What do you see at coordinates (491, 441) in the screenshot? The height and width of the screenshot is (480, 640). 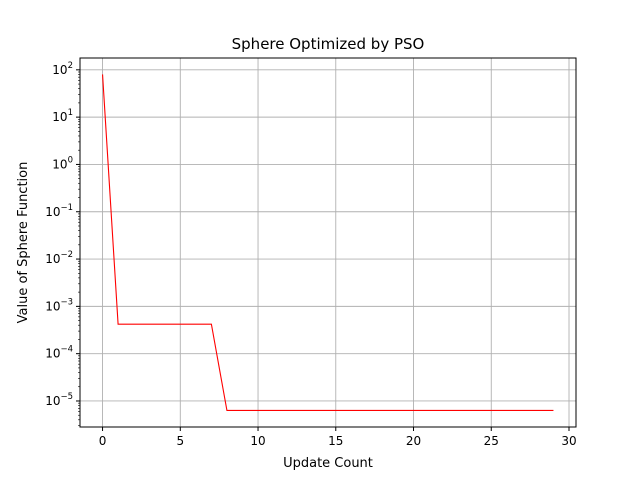 I see `x-tick-label: 25` at bounding box center [491, 441].